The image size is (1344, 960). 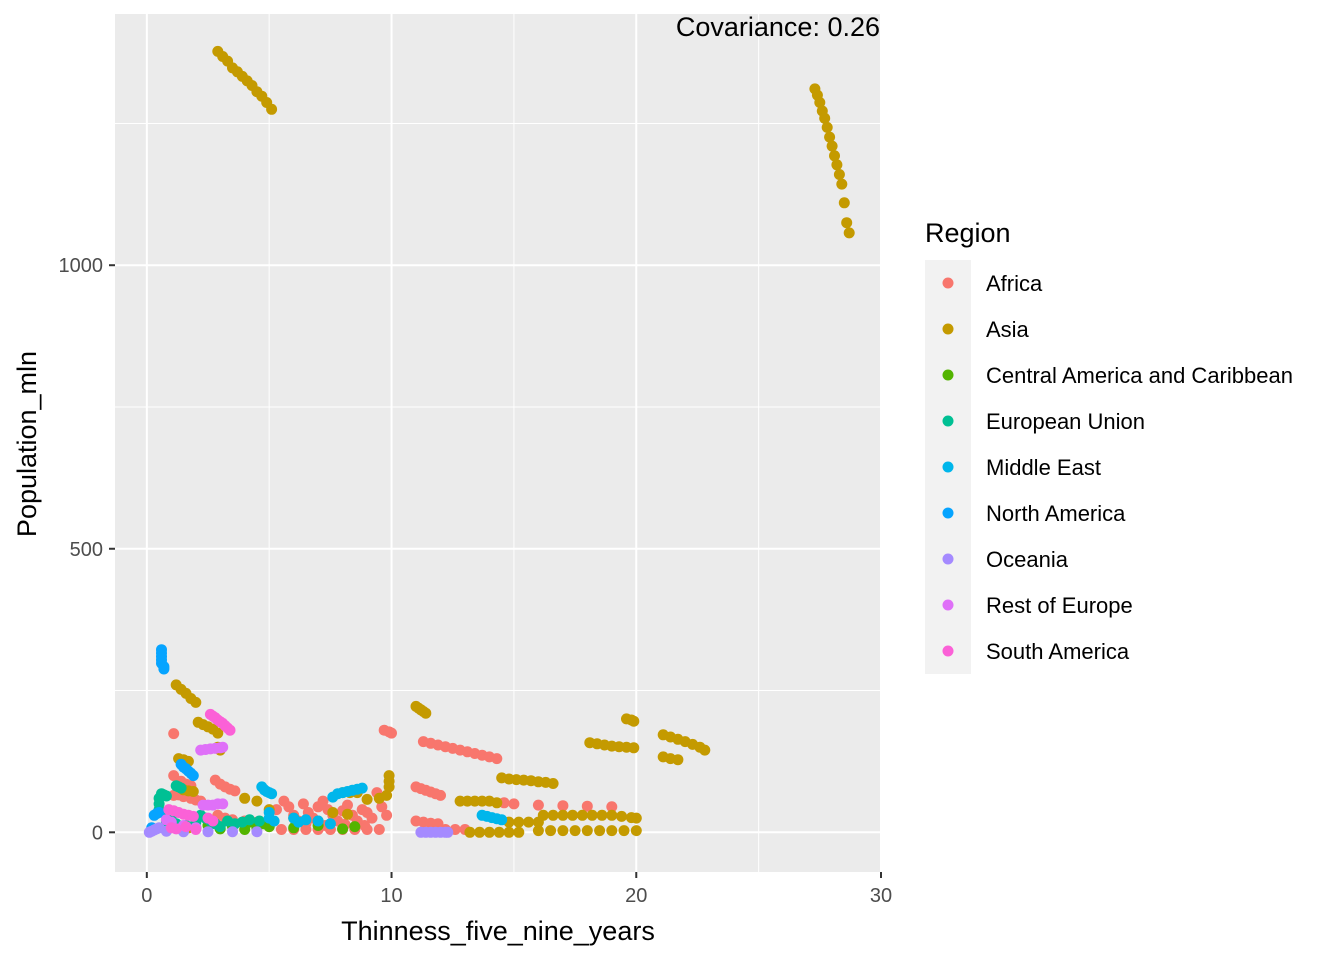 I want to click on legend-label: Asia, so click(x=1008, y=329).